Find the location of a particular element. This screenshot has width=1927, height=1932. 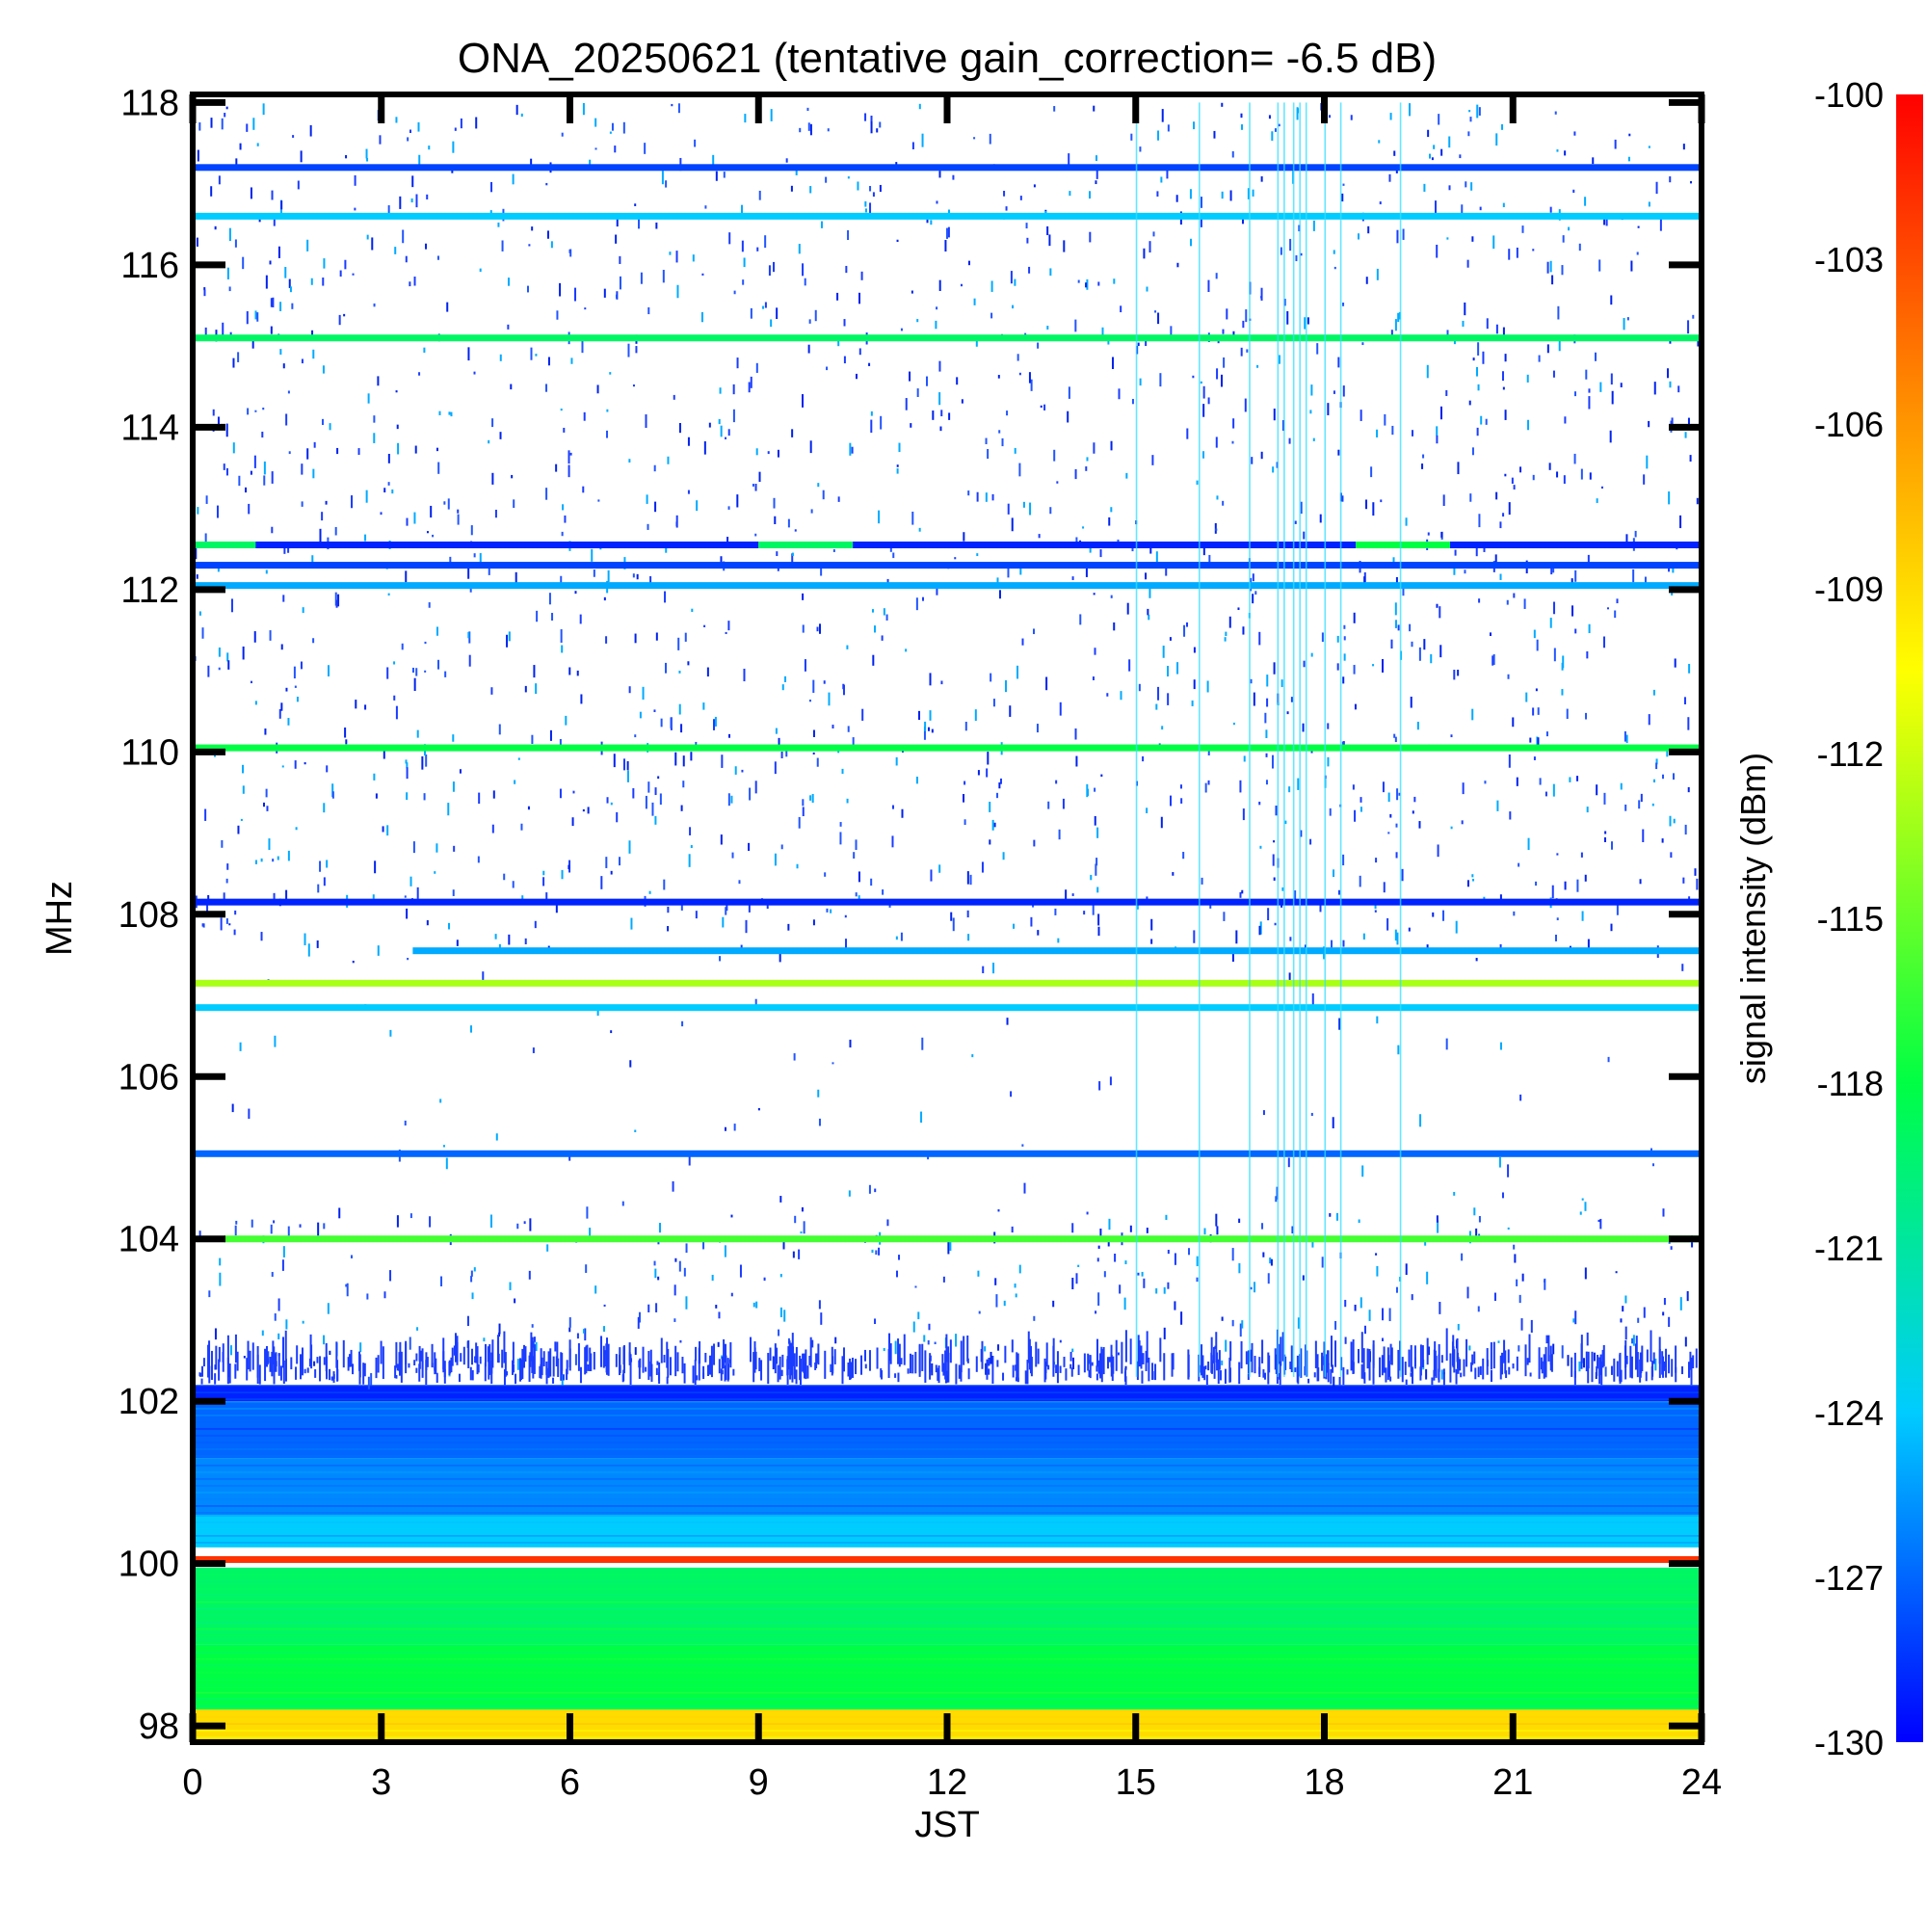

y-tick-label: 116 is located at coordinates (149, 266).